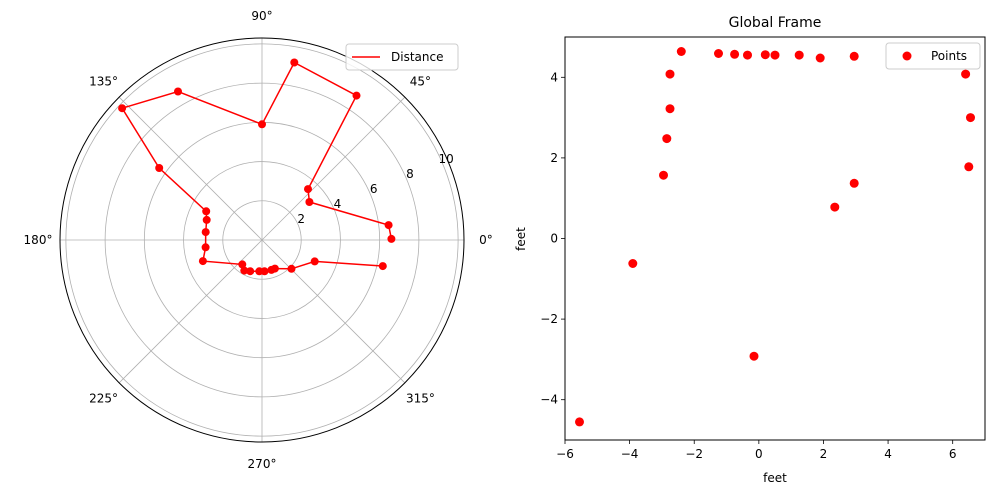  I want to click on scatter-x-tick-label: −6, so click(565, 454).